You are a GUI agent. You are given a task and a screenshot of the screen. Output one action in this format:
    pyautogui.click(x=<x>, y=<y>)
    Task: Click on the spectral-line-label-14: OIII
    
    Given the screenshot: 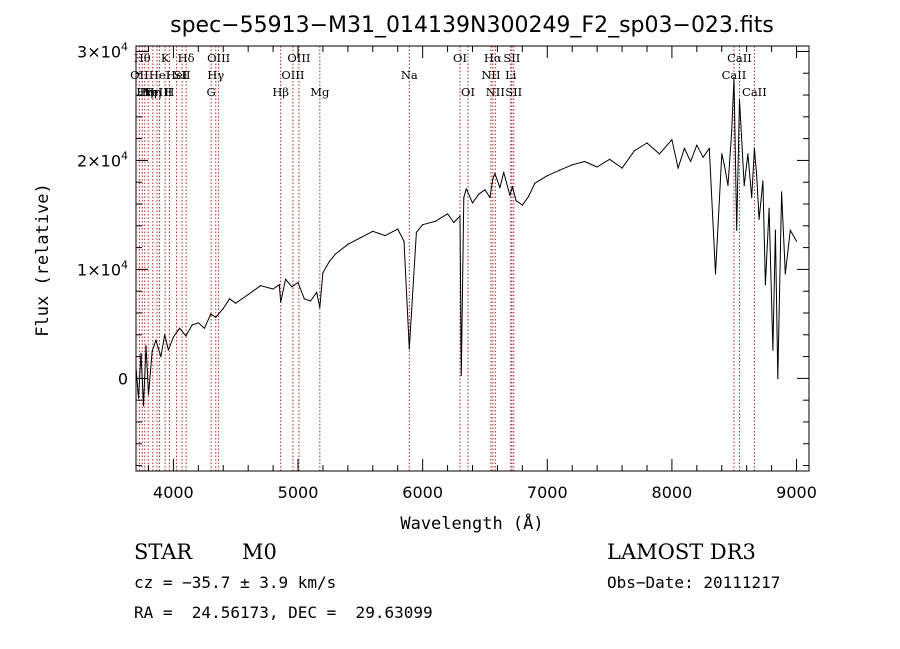 What is the action you would take?
    pyautogui.click(x=218, y=58)
    